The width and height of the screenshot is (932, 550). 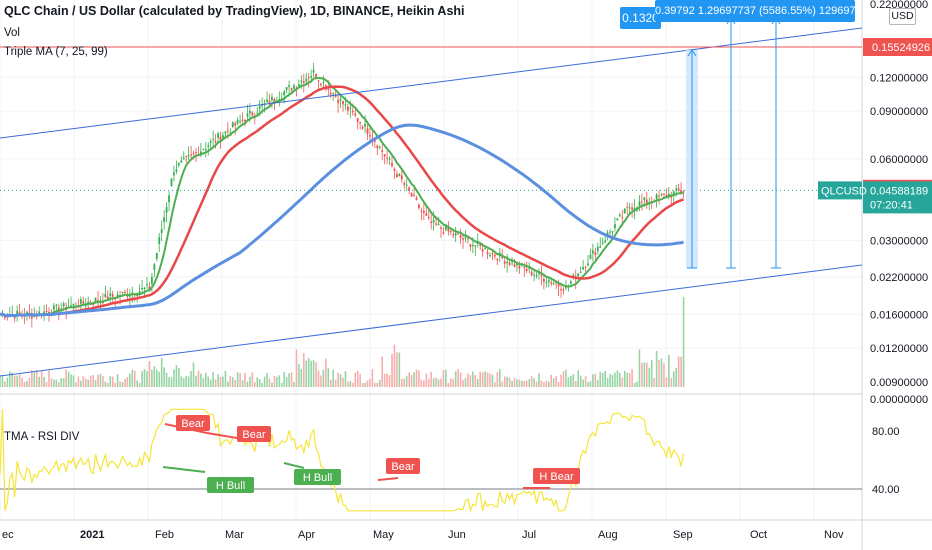 What do you see at coordinates (529, 535) in the screenshot?
I see `time-tick-label: Jul` at bounding box center [529, 535].